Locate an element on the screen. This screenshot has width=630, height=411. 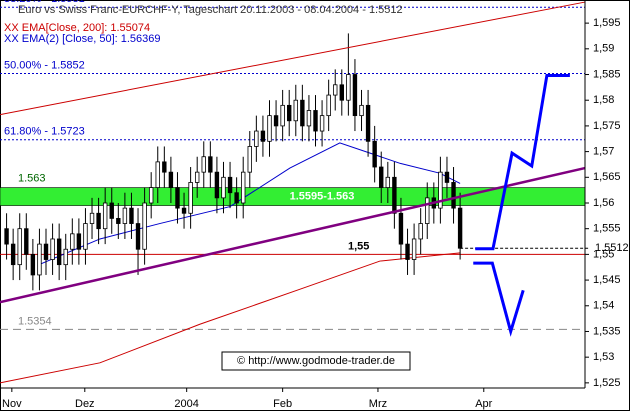
zone-edge-label: 1.563 is located at coordinates (32, 178).